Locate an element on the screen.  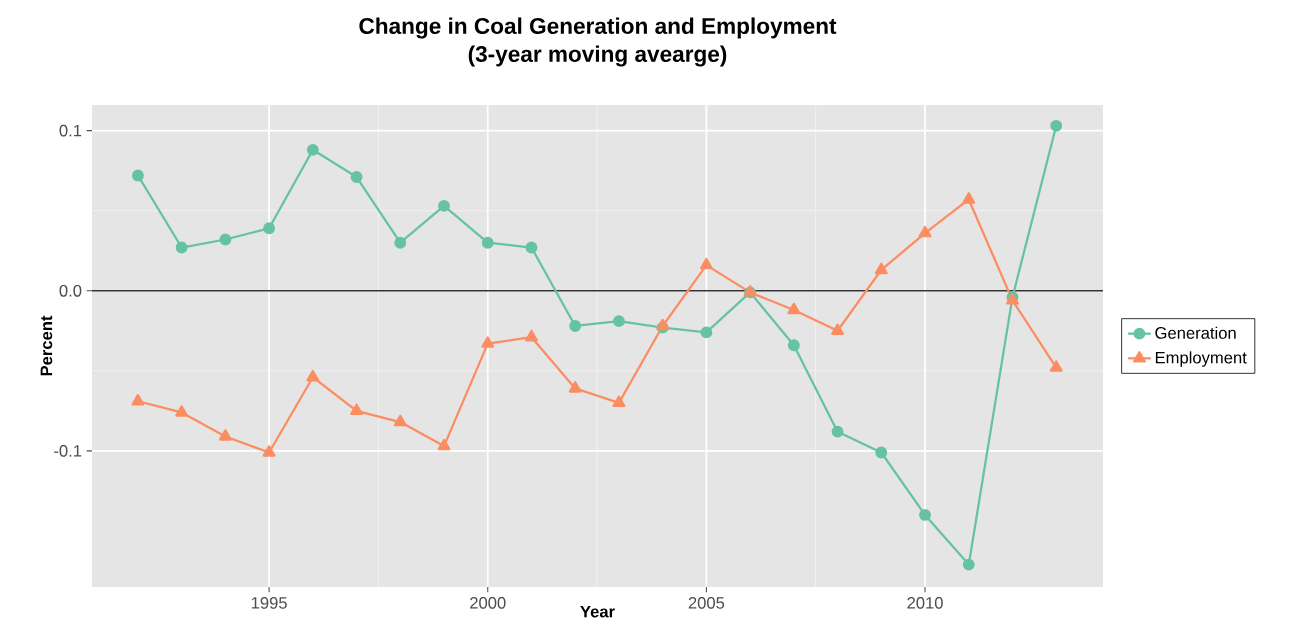
y-tick-label: 0.0 is located at coordinates (70, 290).